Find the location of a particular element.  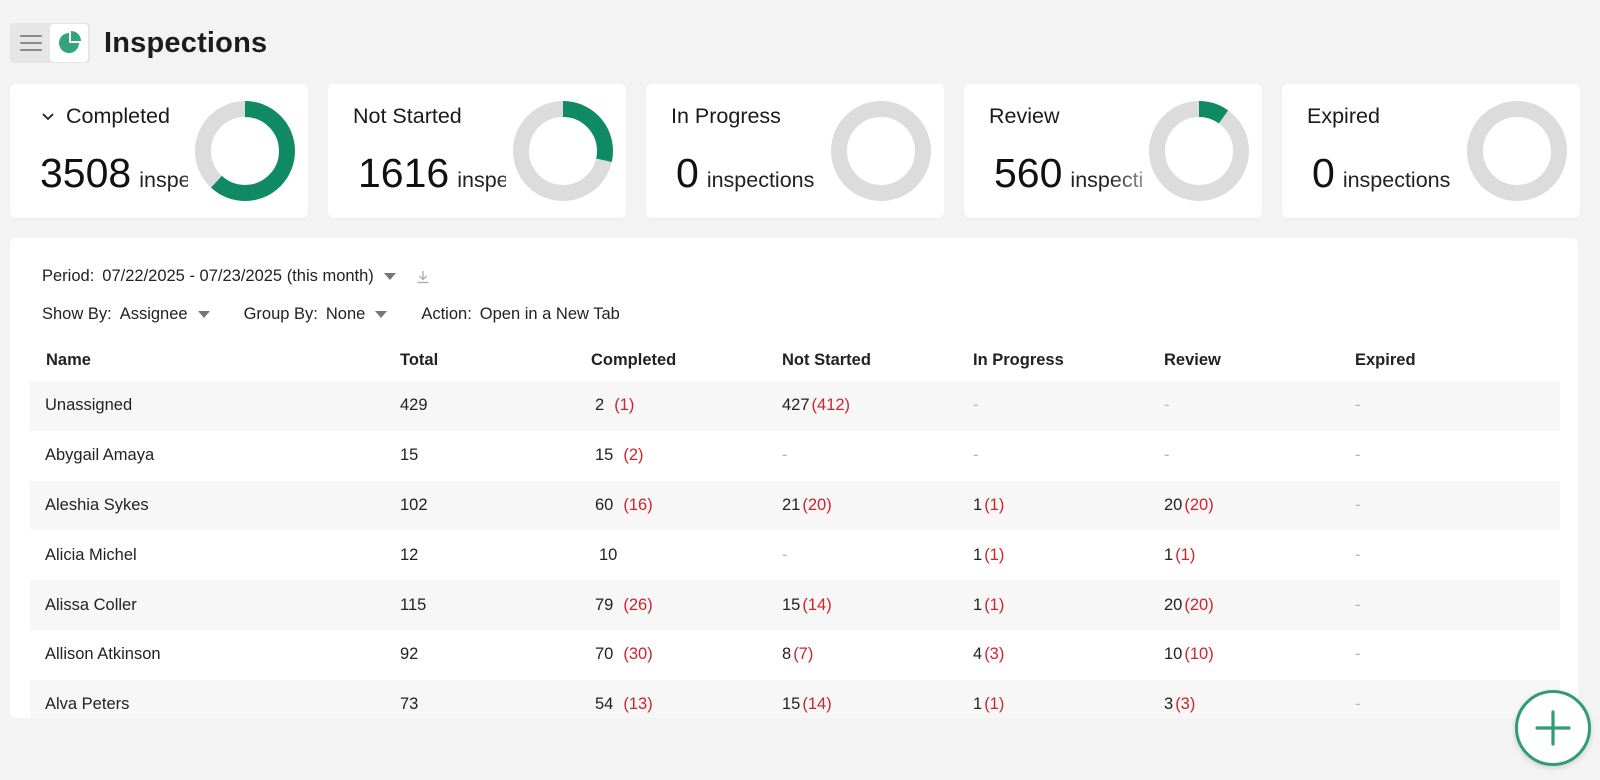

app-logo is located at coordinates (69, 43).